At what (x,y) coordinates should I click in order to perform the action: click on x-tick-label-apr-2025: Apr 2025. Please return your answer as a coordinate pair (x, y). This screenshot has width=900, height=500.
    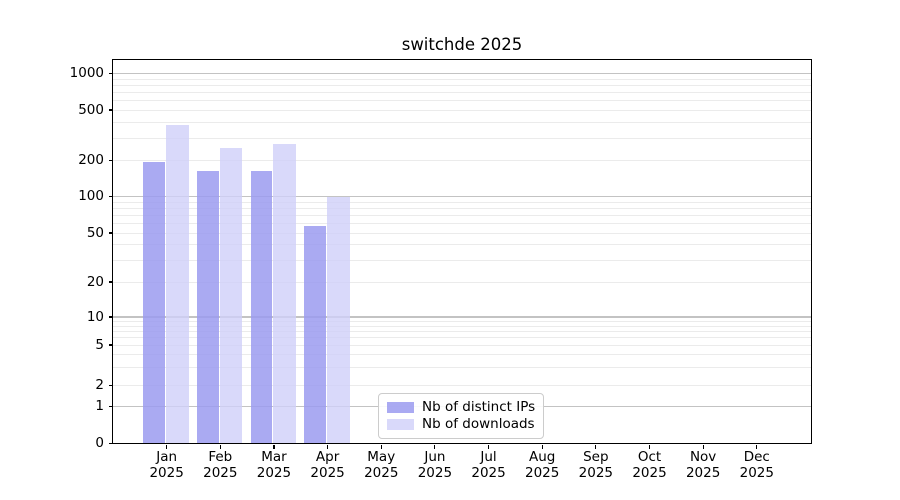
    Looking at the image, I should click on (328, 465).